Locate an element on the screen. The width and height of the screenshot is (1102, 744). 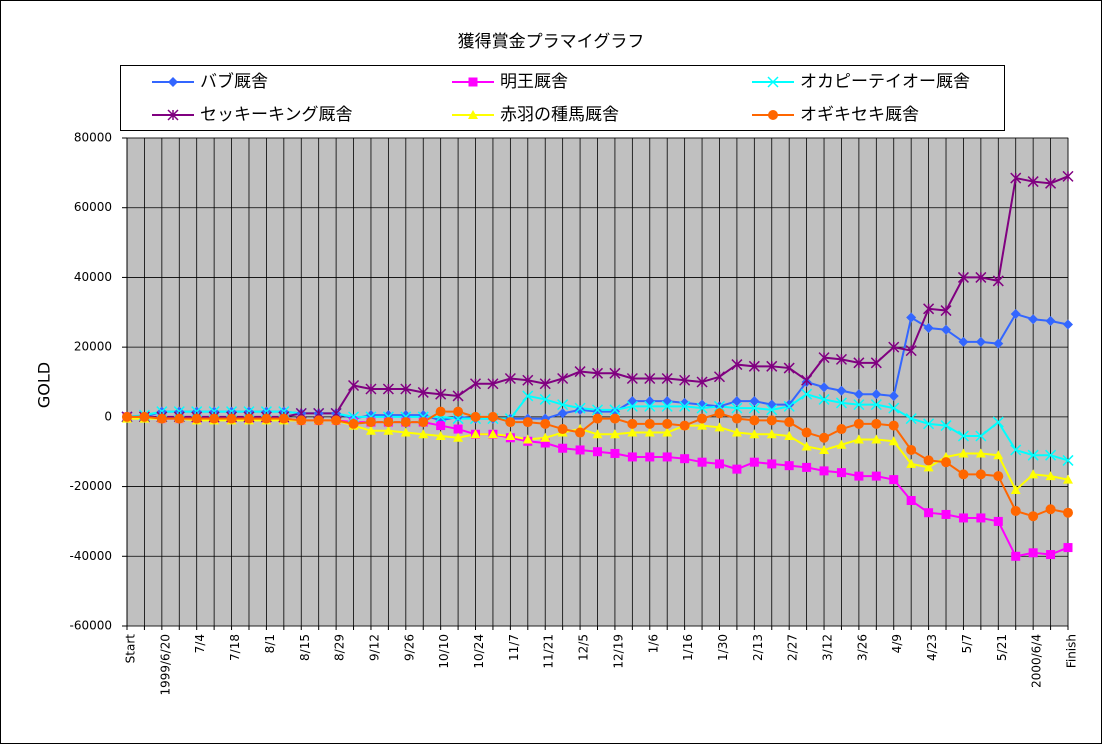
legend-label: オカピーテイオー厩舎 is located at coordinates (885, 82).